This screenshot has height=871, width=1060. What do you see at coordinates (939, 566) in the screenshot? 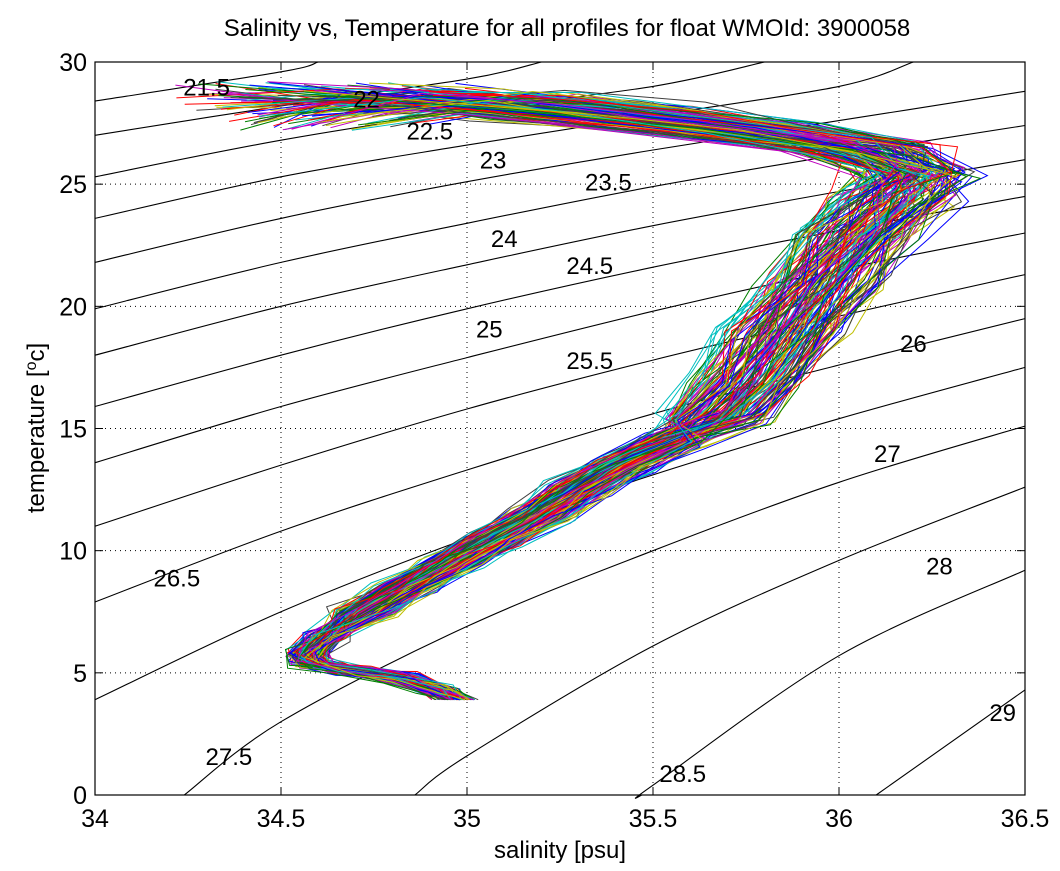
I see `density-contour-label: 28` at bounding box center [939, 566].